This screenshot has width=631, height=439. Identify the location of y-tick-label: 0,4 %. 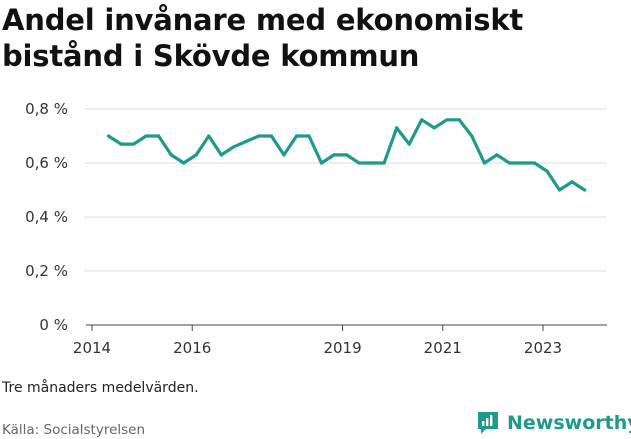
(46, 217).